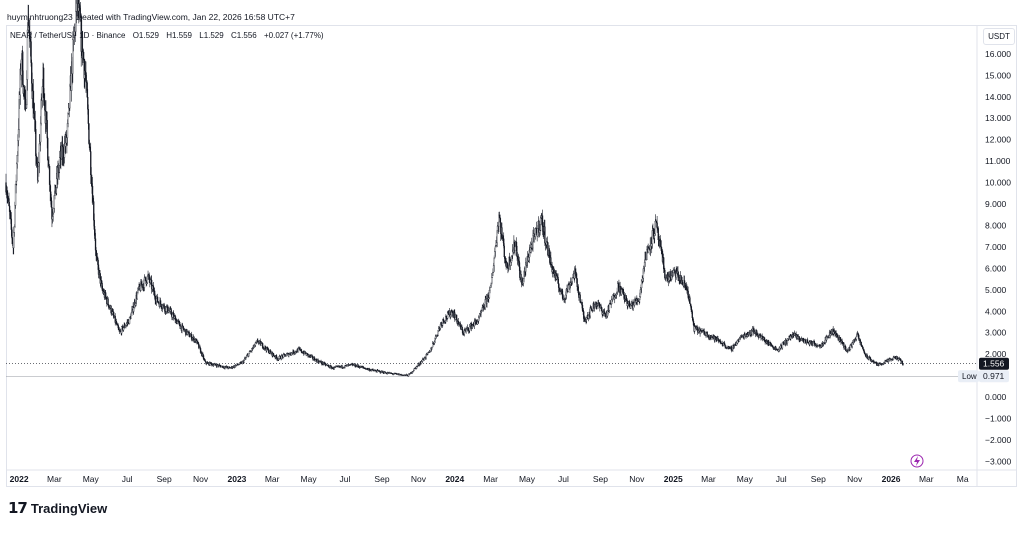 The height and width of the screenshot is (534, 1024). Describe the element at coordinates (454, 479) in the screenshot. I see `x-tick-label: 2024` at that location.